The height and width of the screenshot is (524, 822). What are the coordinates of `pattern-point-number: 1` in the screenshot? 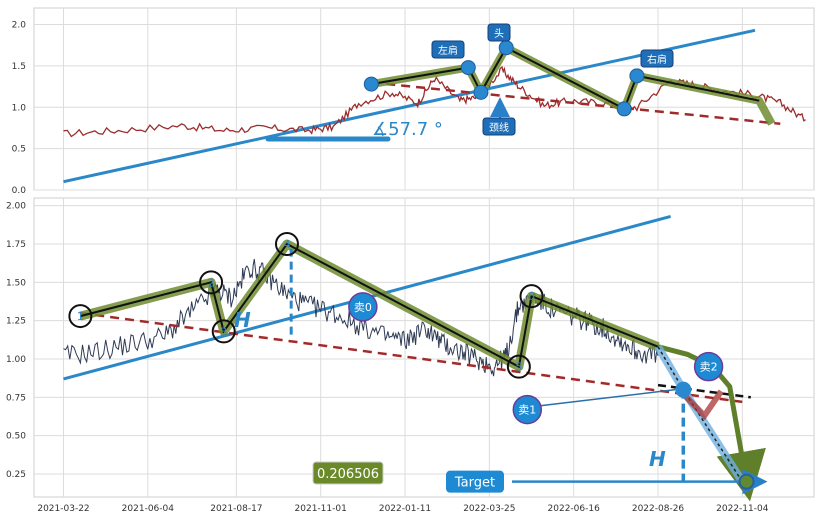 It's located at (80, 316).